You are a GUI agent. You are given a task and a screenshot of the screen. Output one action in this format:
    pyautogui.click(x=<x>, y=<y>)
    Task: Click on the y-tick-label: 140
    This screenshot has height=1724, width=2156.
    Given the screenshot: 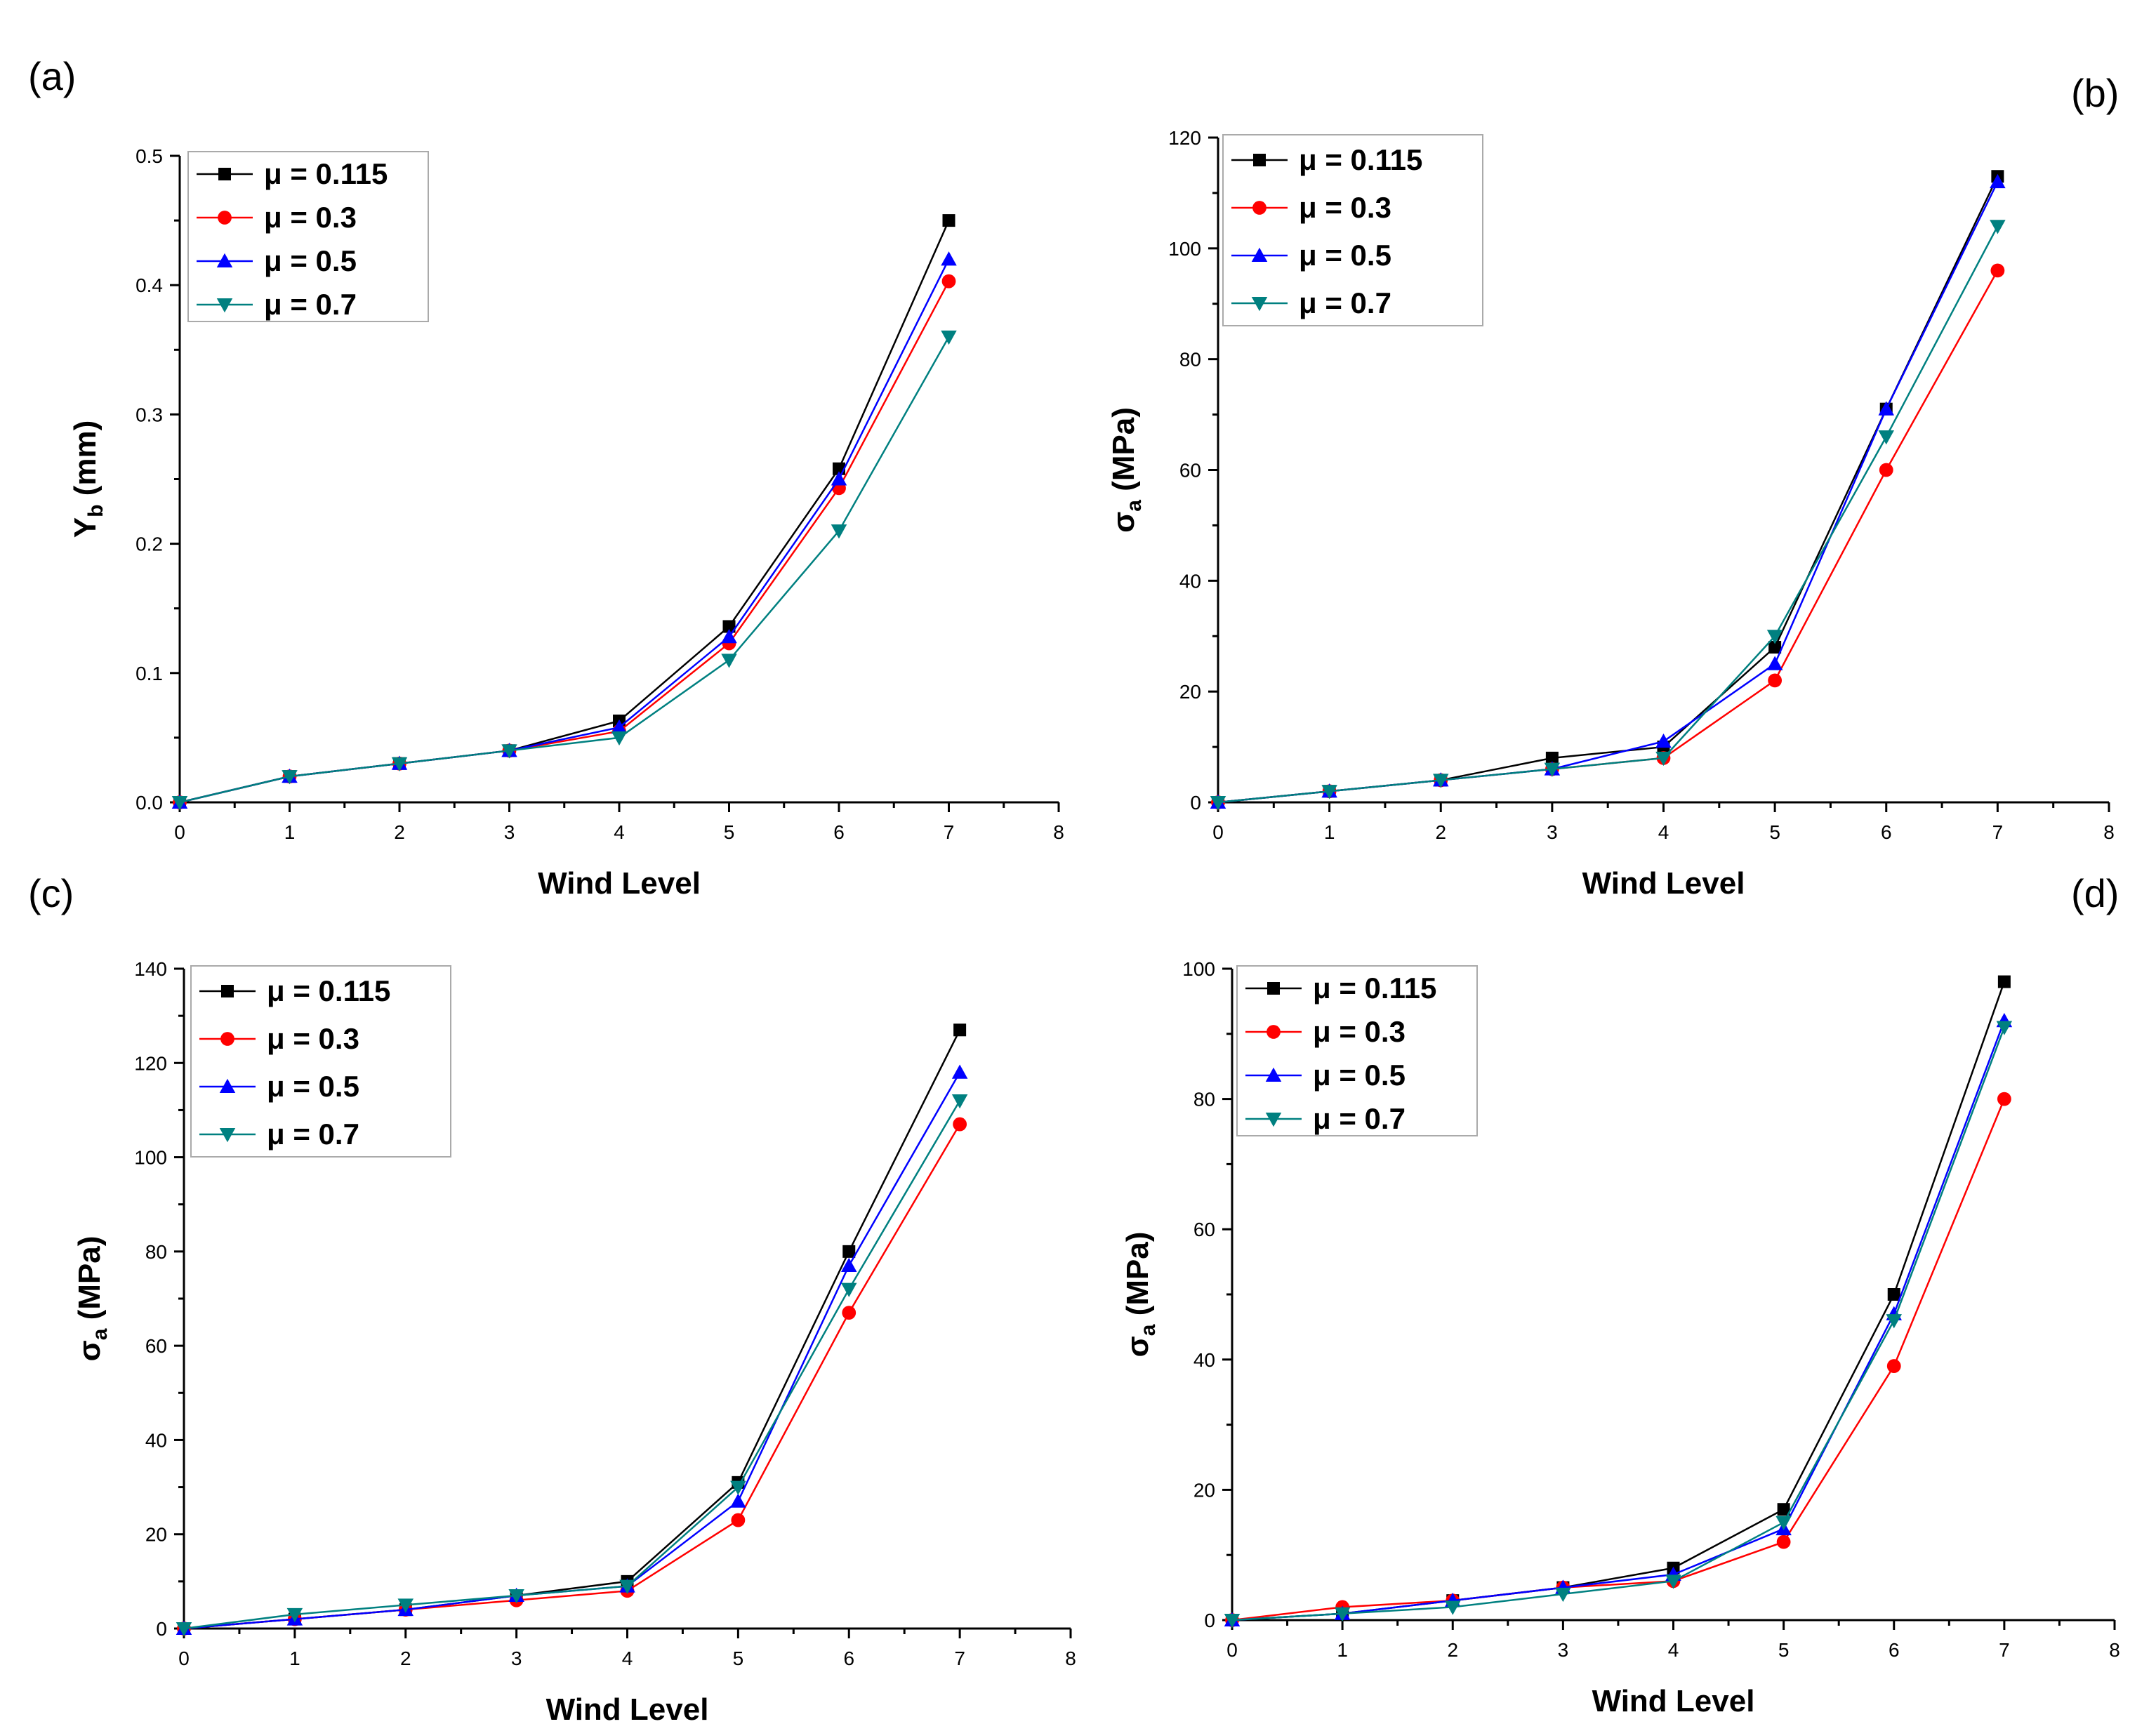 What is the action you would take?
    pyautogui.click(x=150, y=969)
    